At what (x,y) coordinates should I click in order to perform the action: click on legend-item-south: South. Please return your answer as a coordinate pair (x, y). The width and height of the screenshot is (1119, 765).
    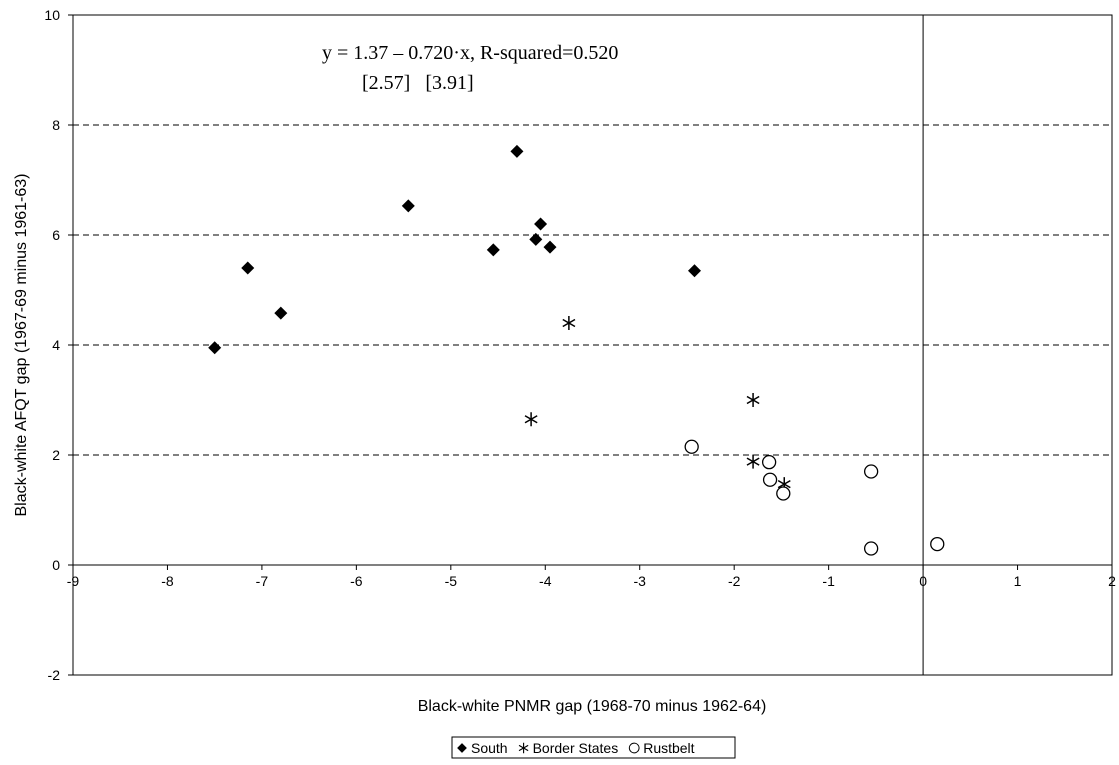
    Looking at the image, I should click on (482, 748).